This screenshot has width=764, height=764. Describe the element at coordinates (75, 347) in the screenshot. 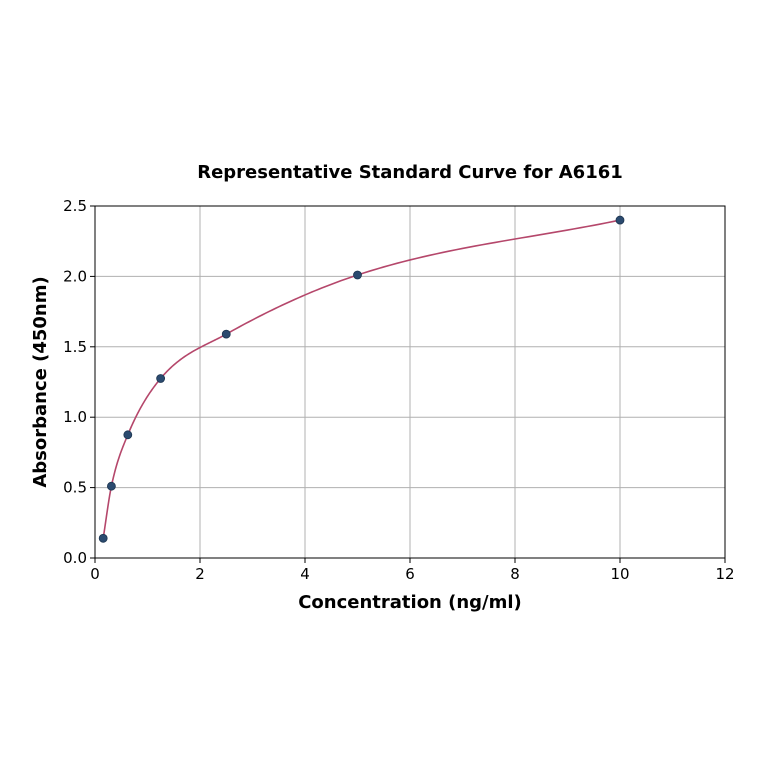

I see `y-tick-label: 1.5` at that location.